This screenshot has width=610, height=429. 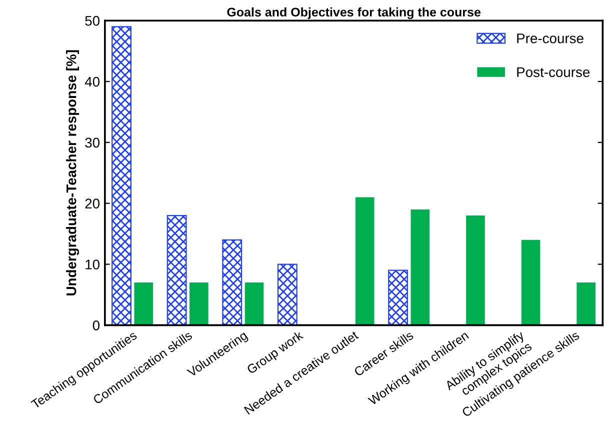 What do you see at coordinates (92, 21) in the screenshot?
I see `y-tick-label: 50` at bounding box center [92, 21].